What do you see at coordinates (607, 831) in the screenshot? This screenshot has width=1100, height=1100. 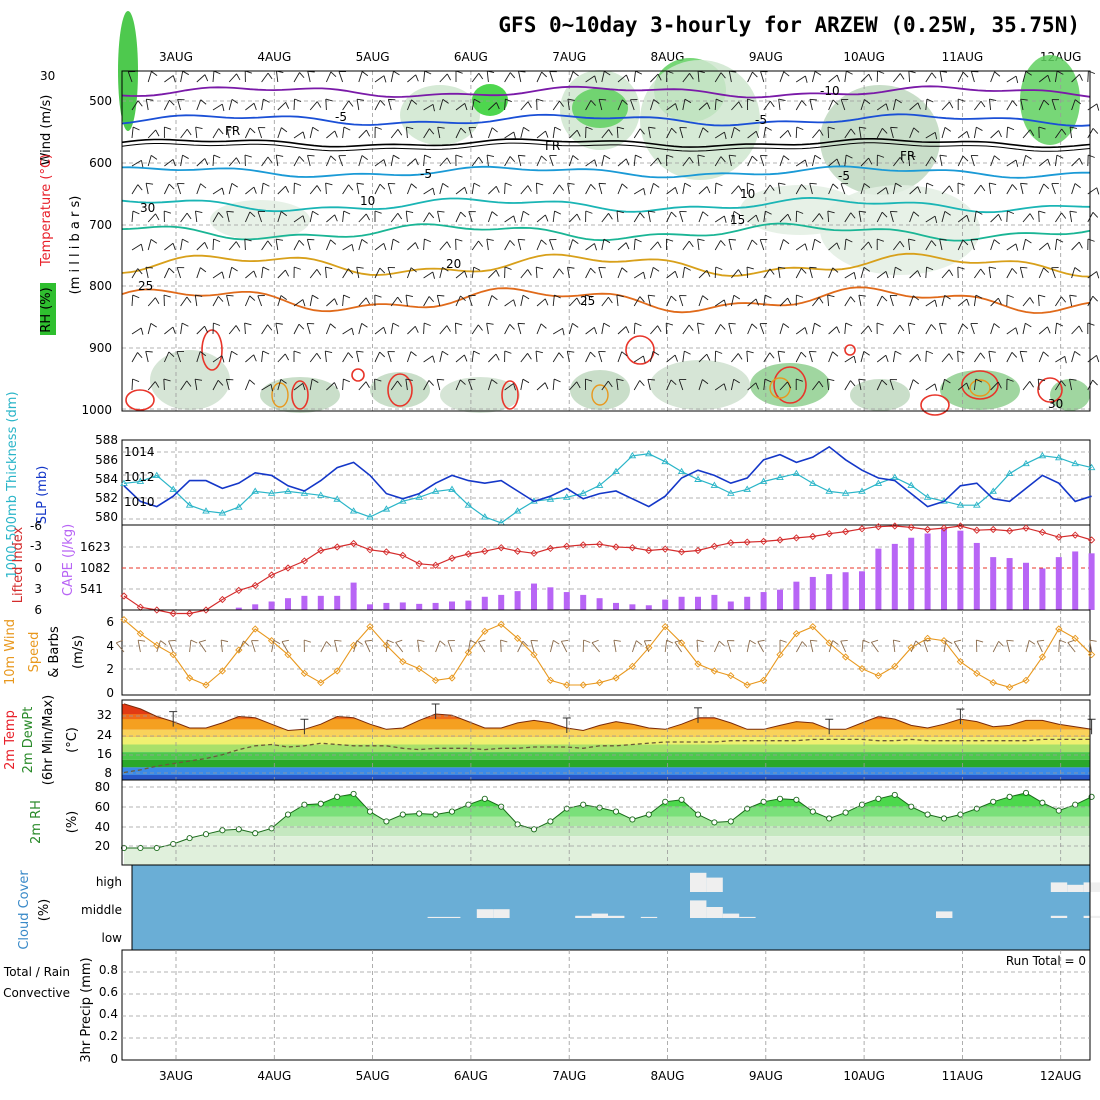 I see `rh-band` at bounding box center [607, 831].